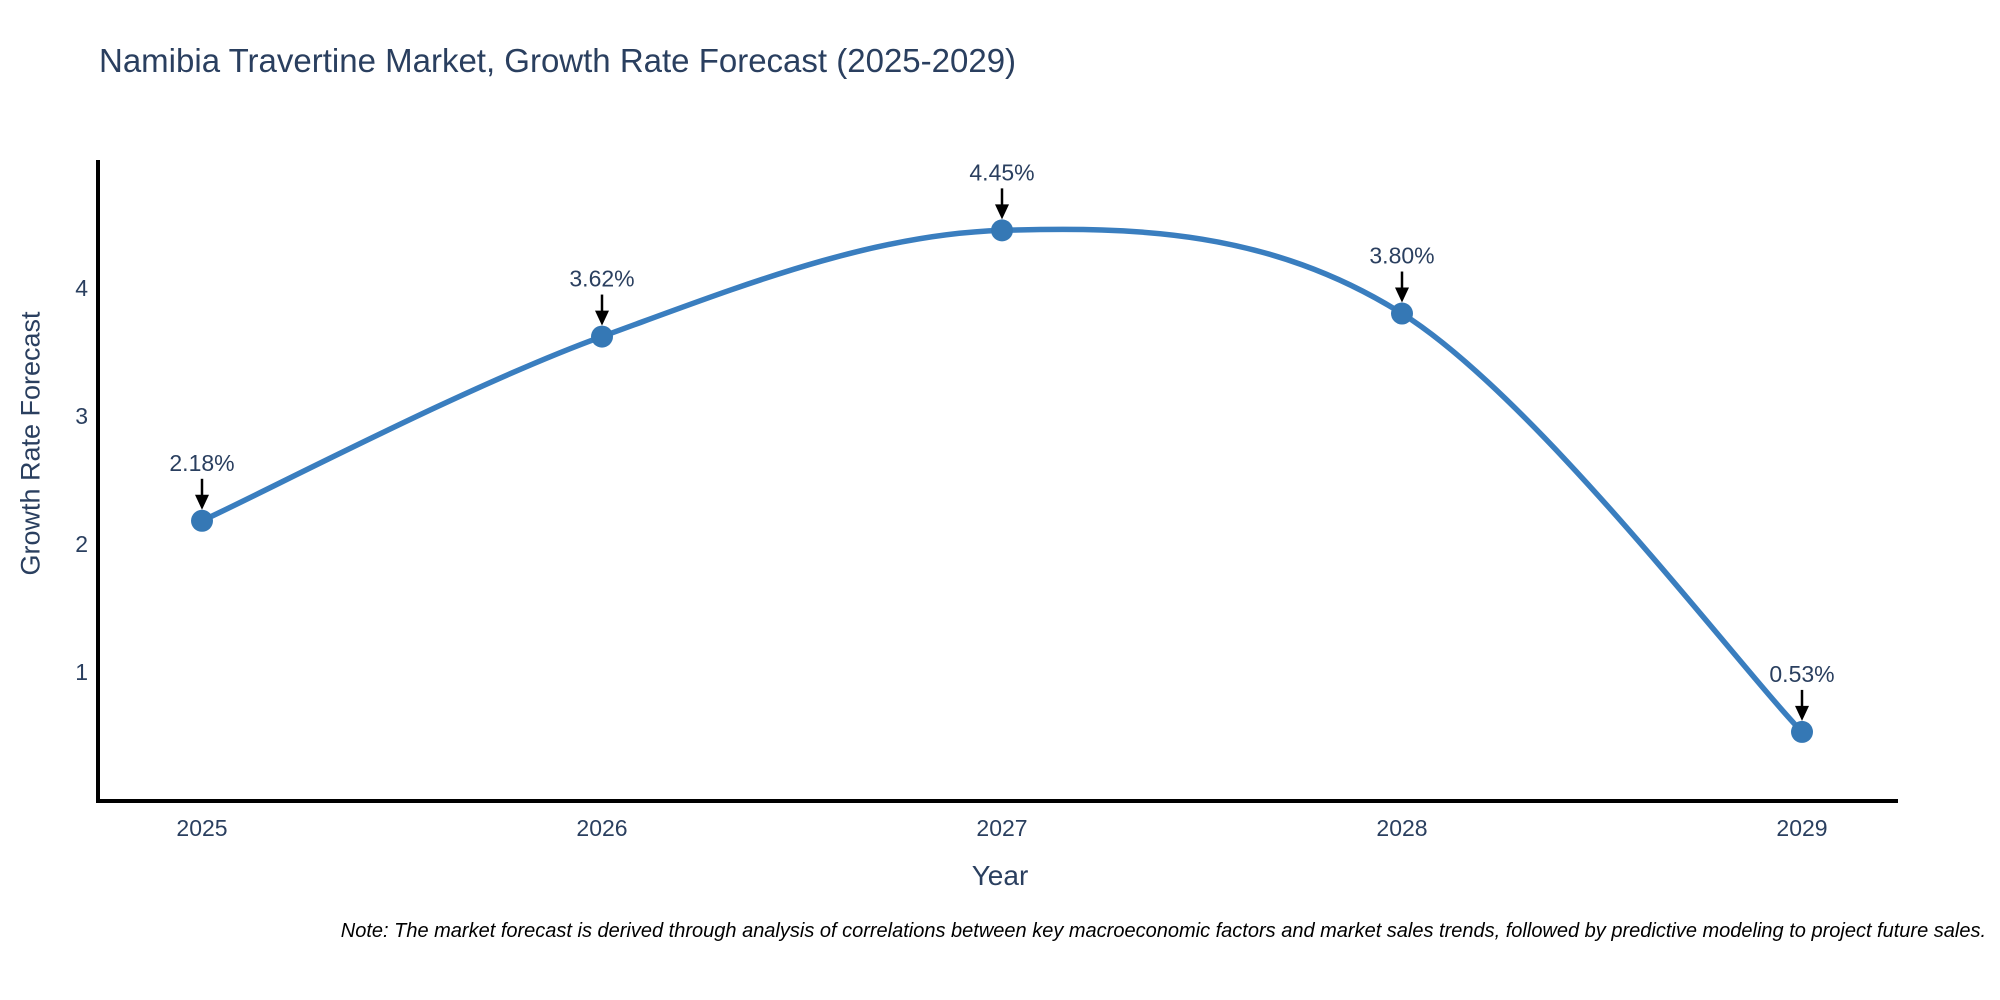 This screenshot has width=2000, height=1000. I want to click on y-tick-label: 3, so click(81, 416).